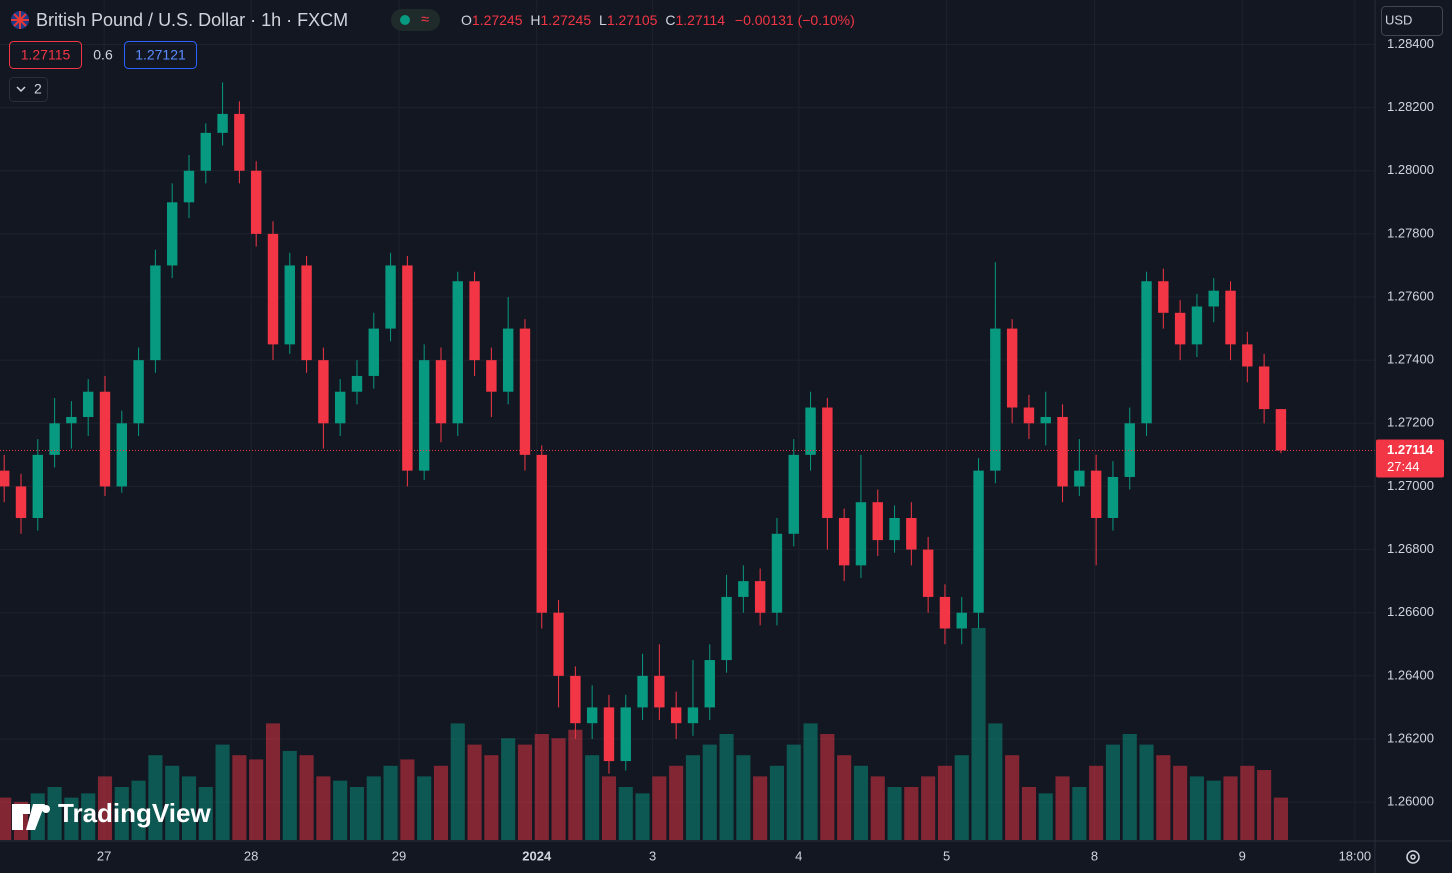 This screenshot has width=1452, height=873. I want to click on x-tick-label: 28, so click(251, 855).